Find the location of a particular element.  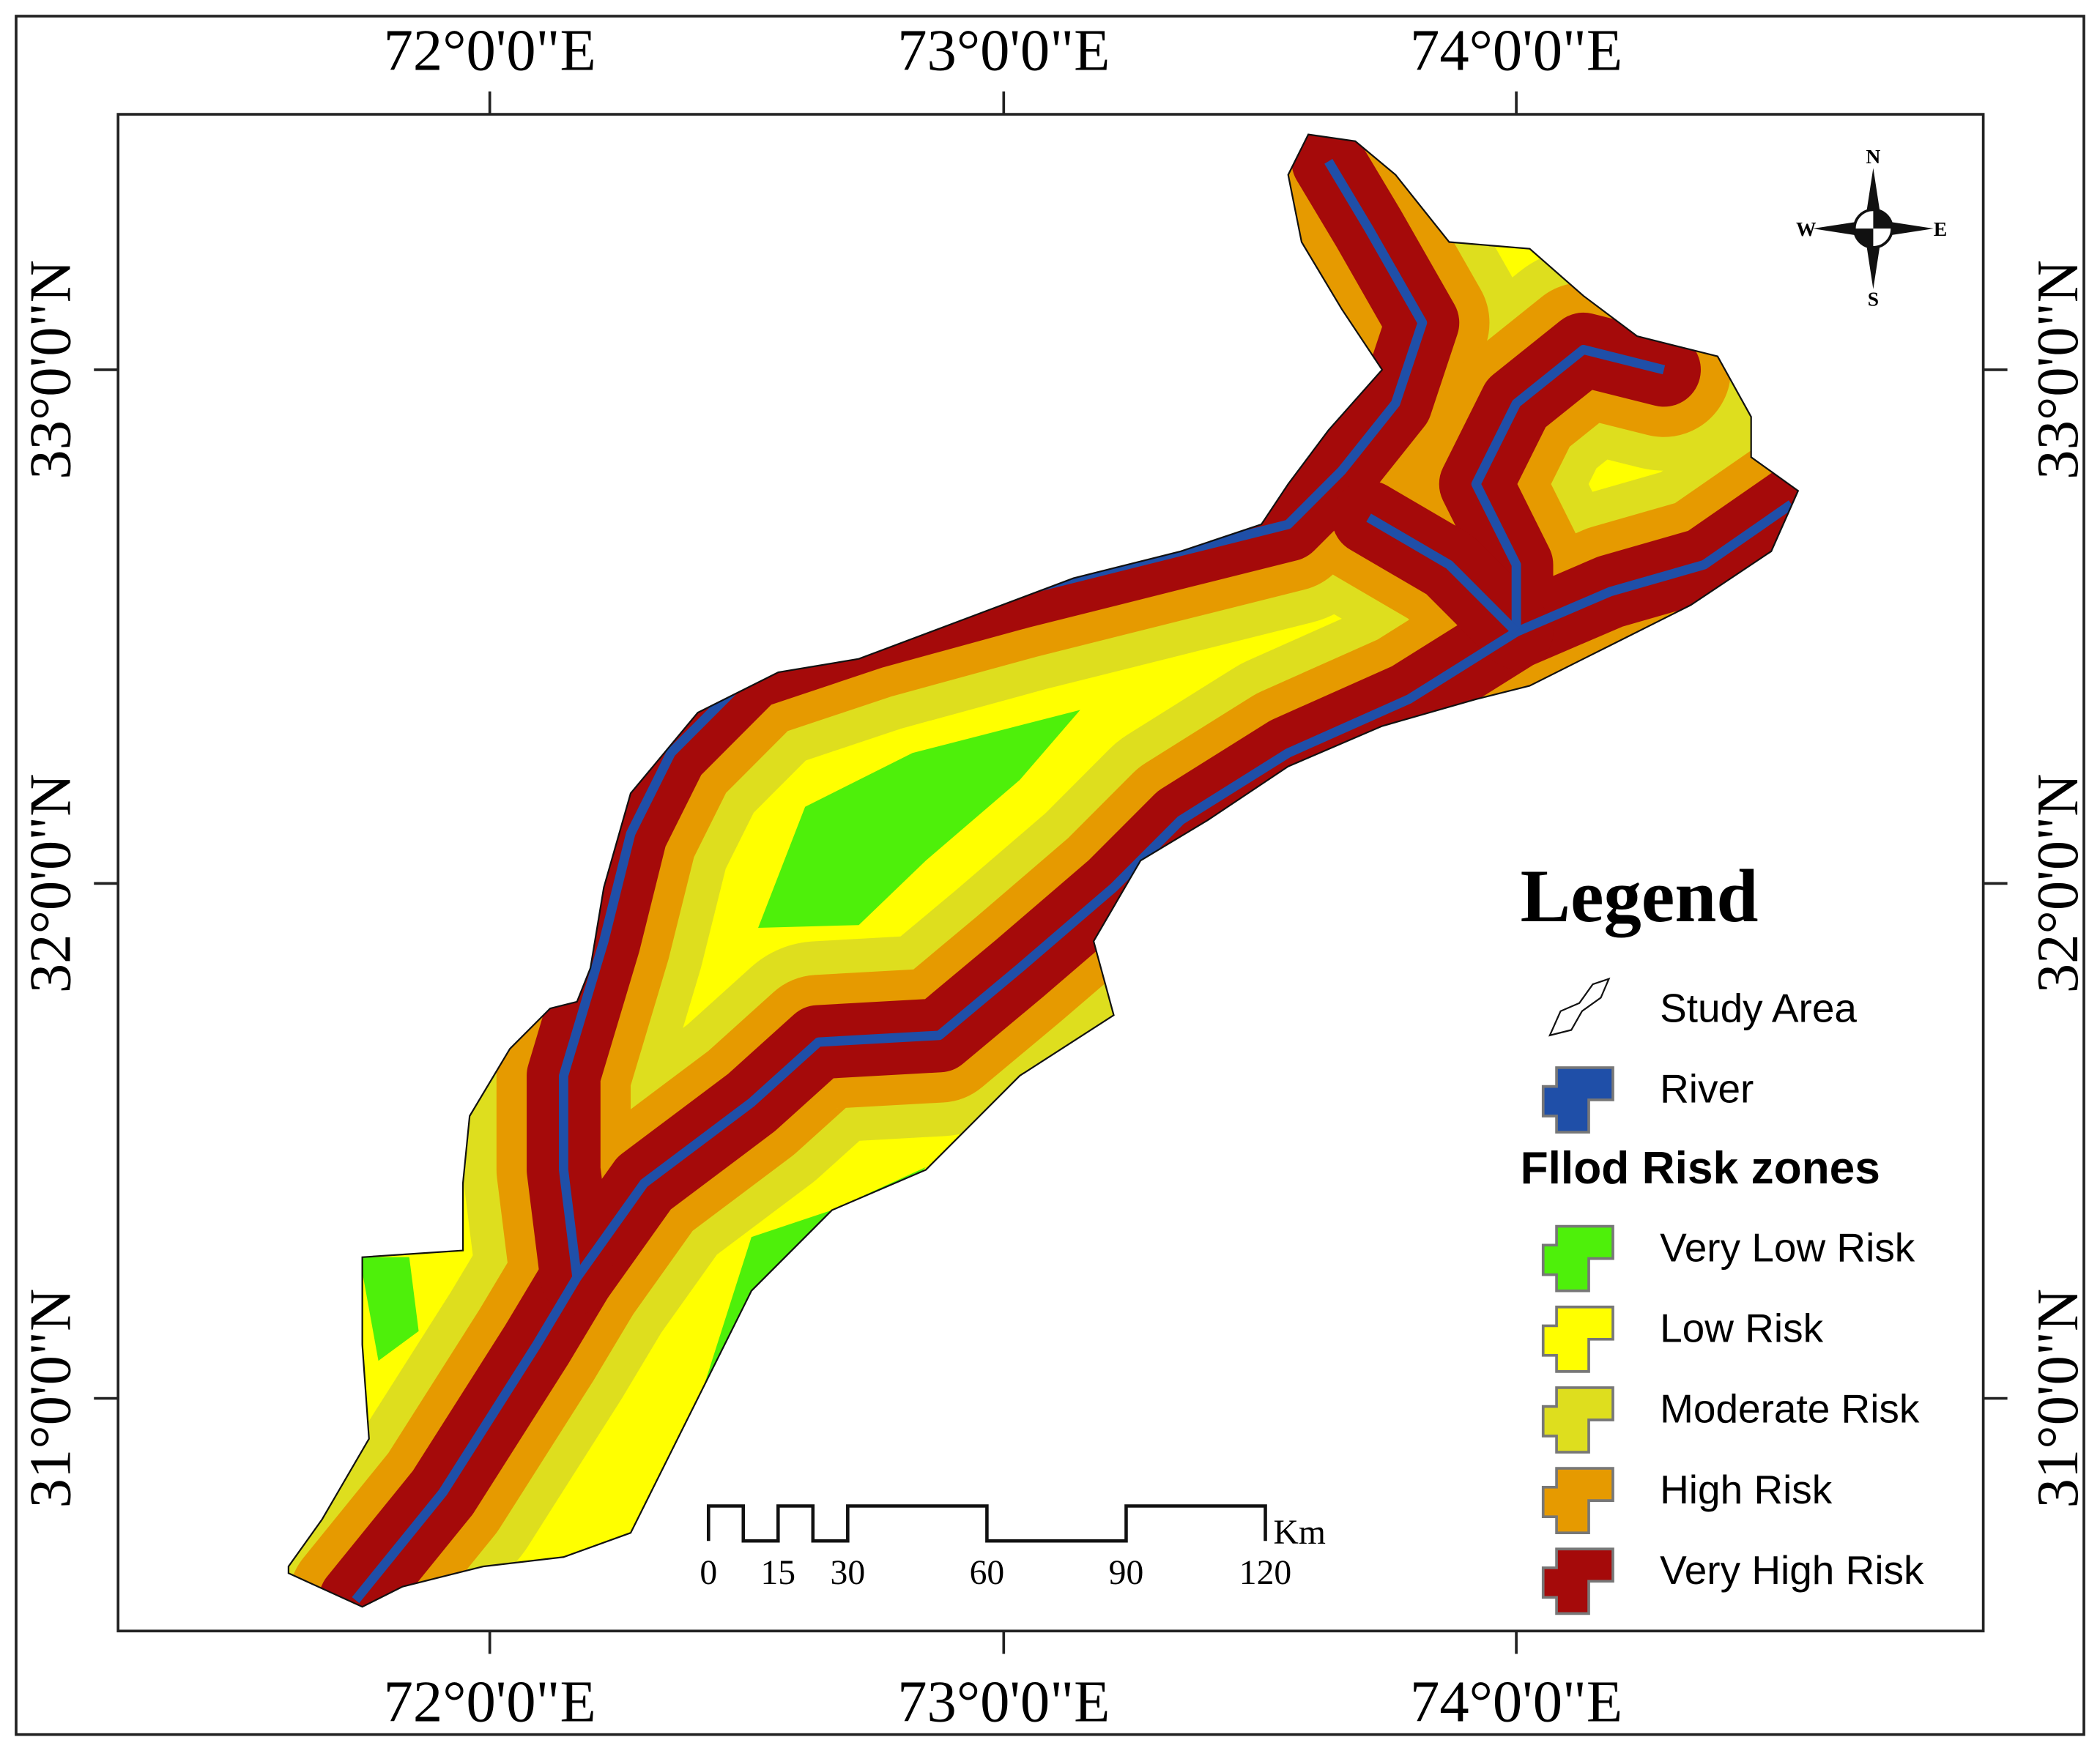

right-coord-label: 31°0'0"N is located at coordinates (2057, 1399).